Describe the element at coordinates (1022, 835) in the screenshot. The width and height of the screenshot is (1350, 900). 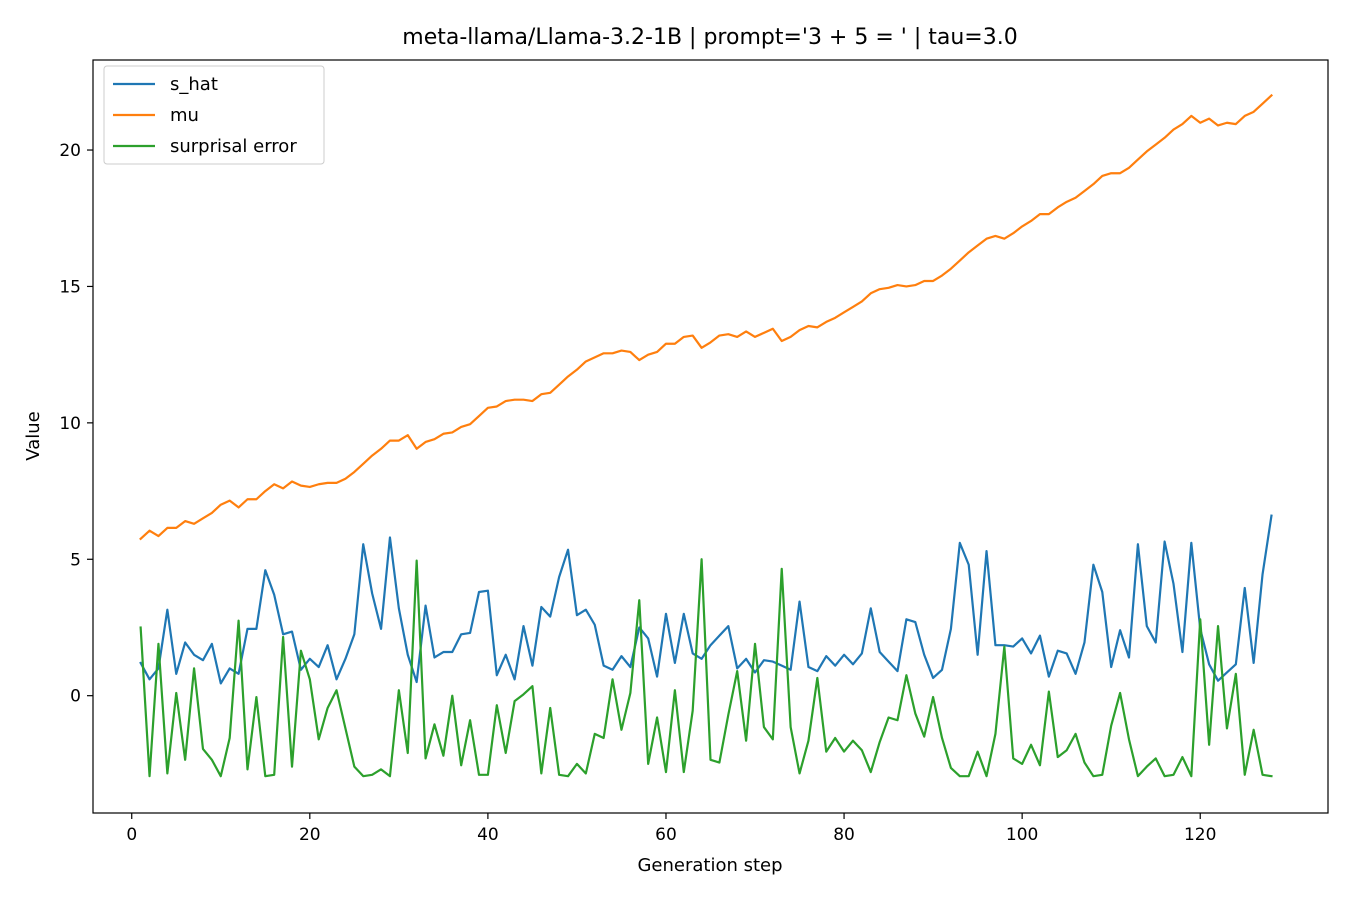
I see `x-tick-label: 100` at that location.